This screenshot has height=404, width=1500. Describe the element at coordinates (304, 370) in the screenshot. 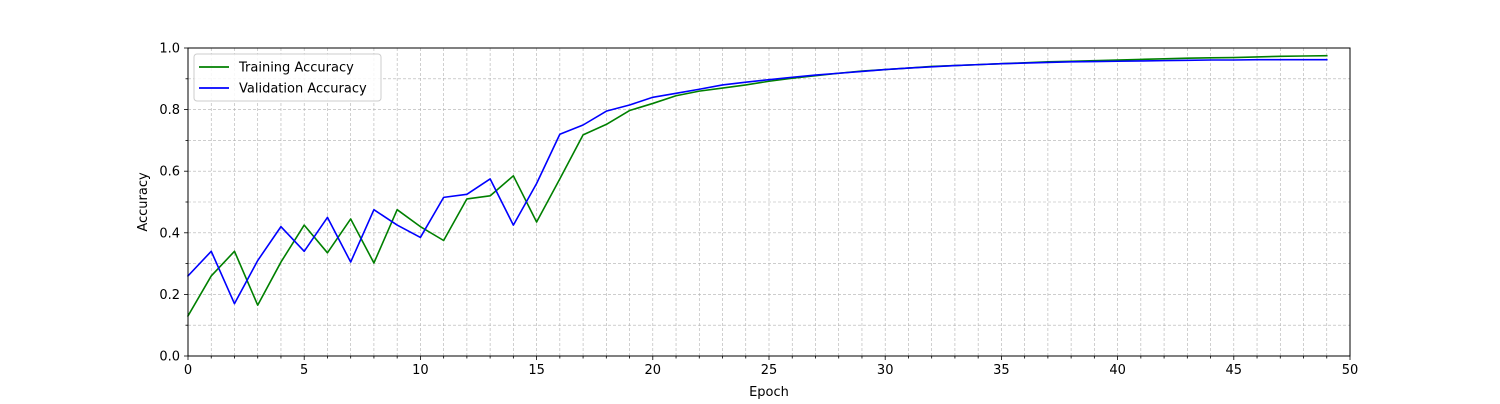

I see `x-tick-label: 5` at that location.